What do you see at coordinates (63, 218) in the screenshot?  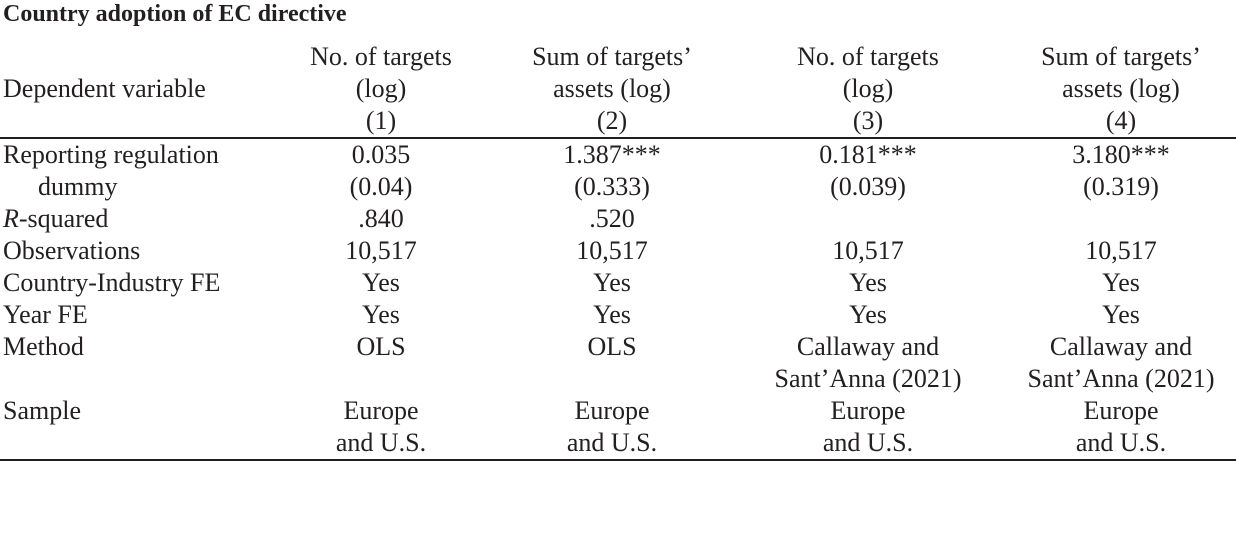 I see `r-rest: -squared` at bounding box center [63, 218].